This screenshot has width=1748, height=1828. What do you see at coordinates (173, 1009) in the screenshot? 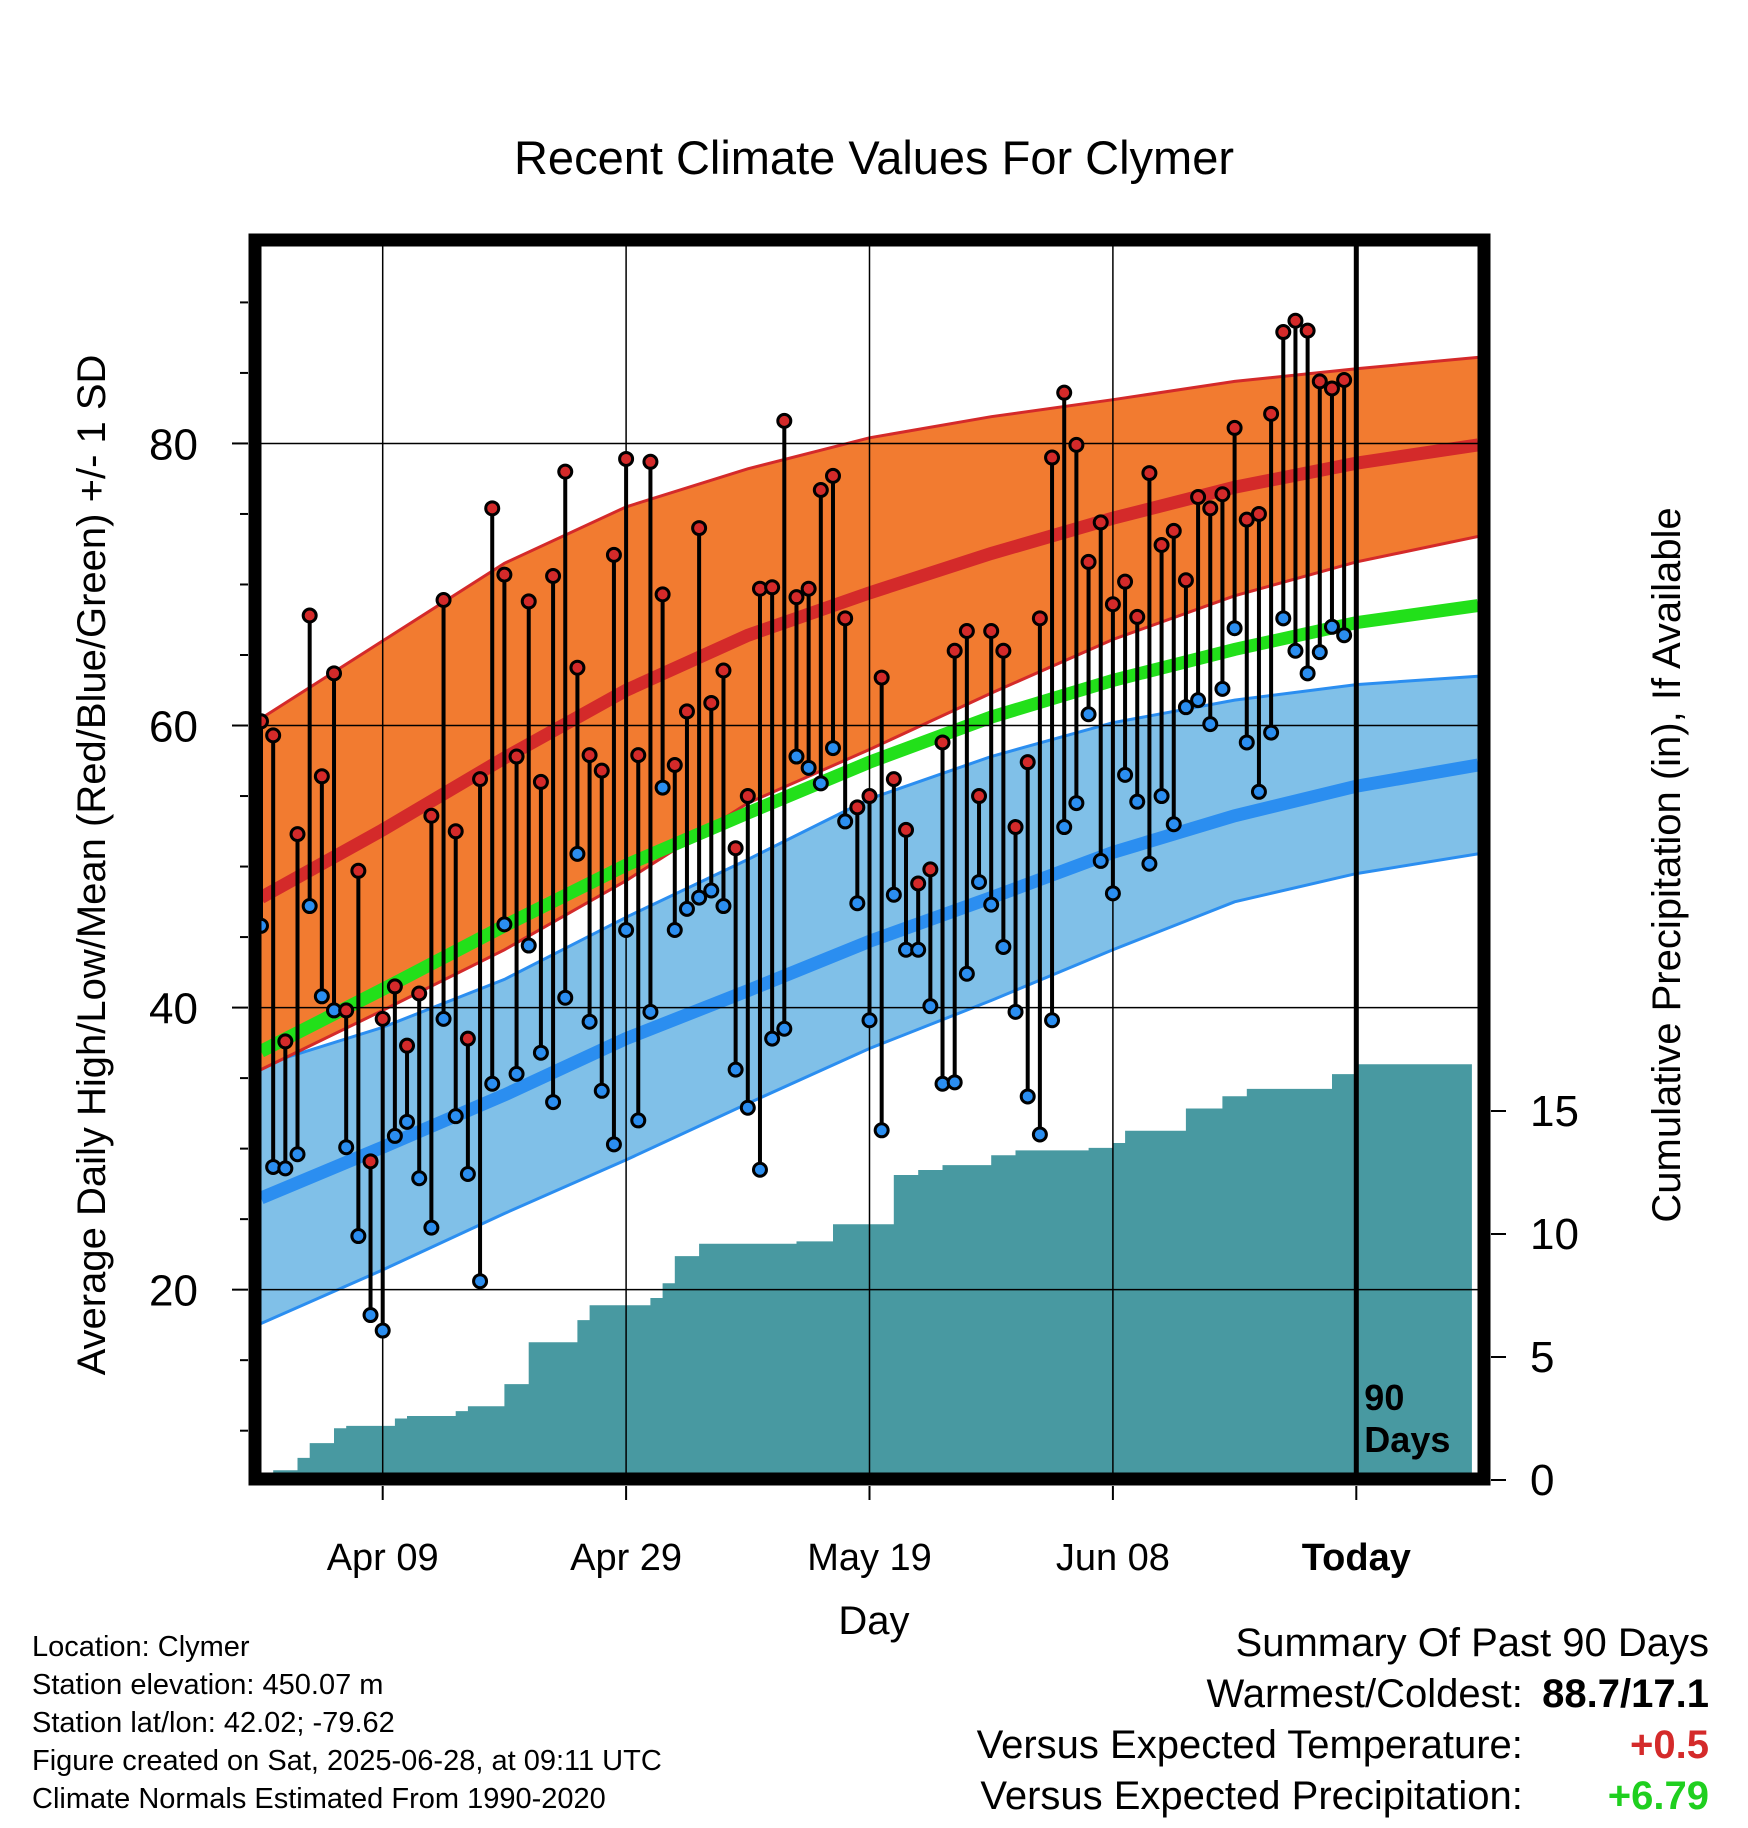
I see `y-tick-label: 40` at bounding box center [173, 1009].